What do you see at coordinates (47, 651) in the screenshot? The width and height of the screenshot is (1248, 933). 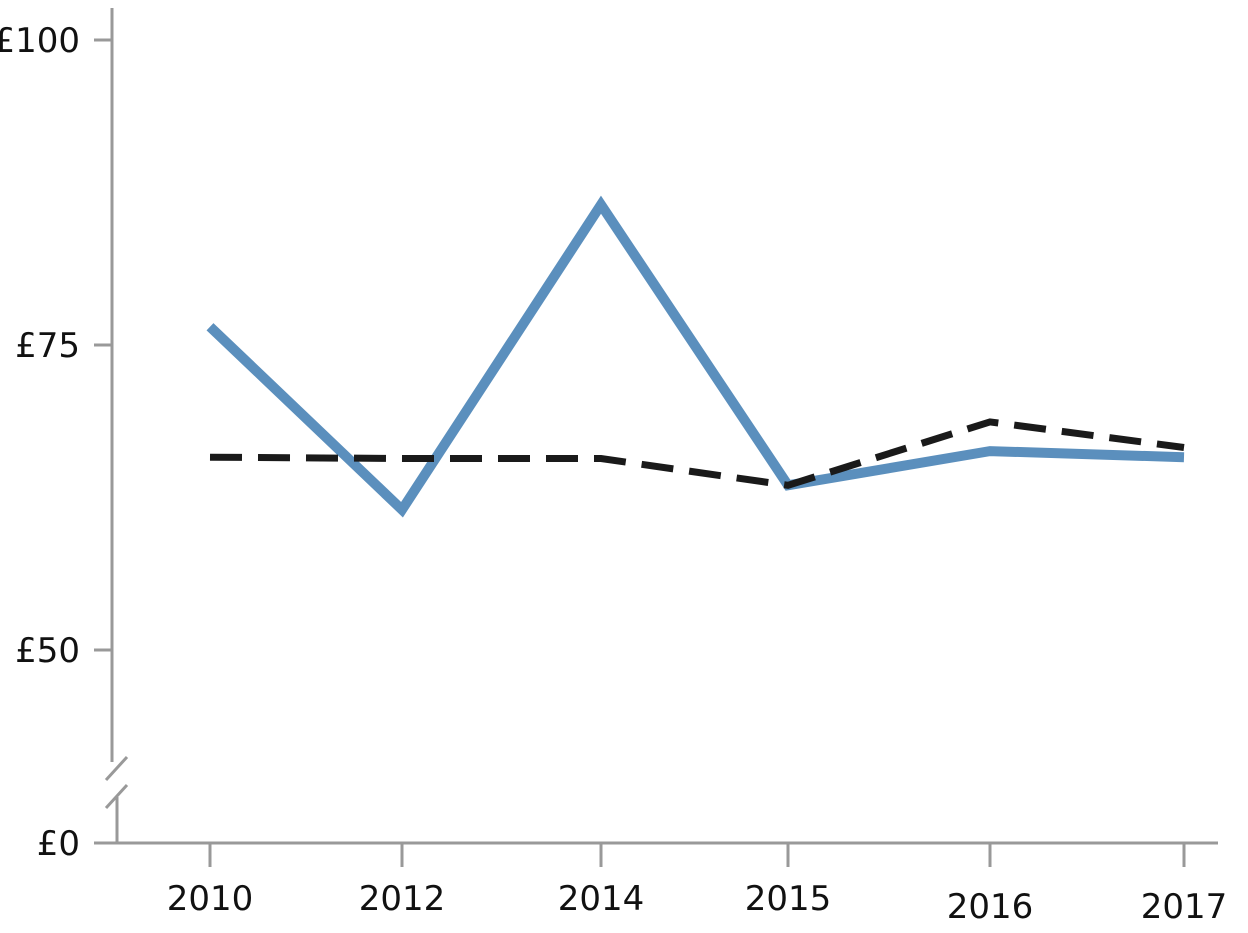 I see `y-tick-label: £50` at bounding box center [47, 651].